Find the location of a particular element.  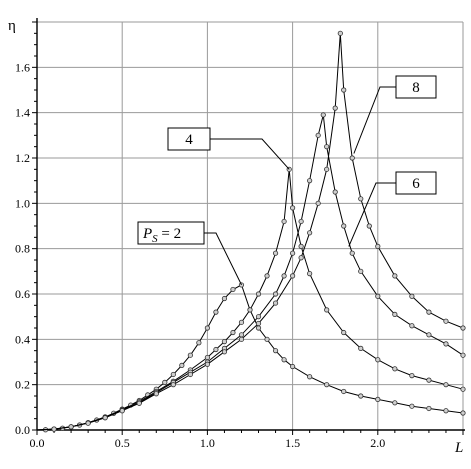

x-tick-label: 0.5 is located at coordinates (122, 443).